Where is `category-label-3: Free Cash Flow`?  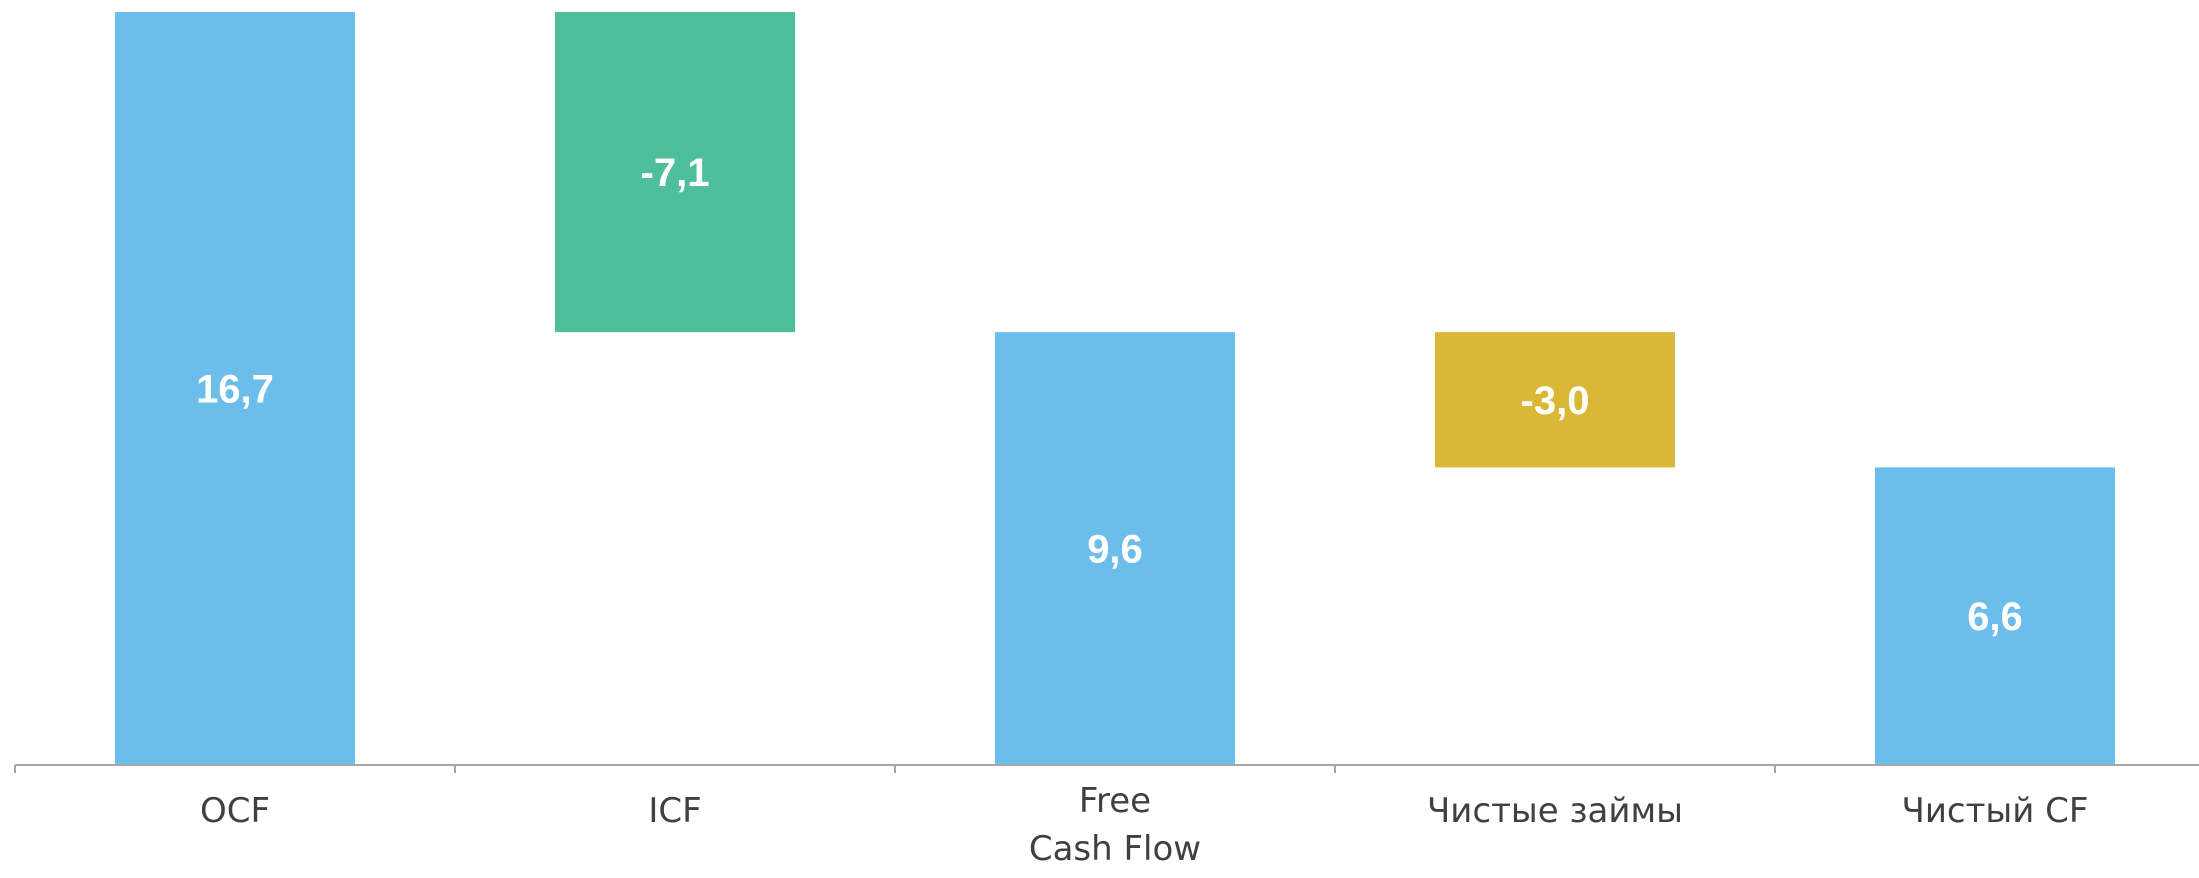
category-label-3: Free Cash Flow is located at coordinates (1115, 825).